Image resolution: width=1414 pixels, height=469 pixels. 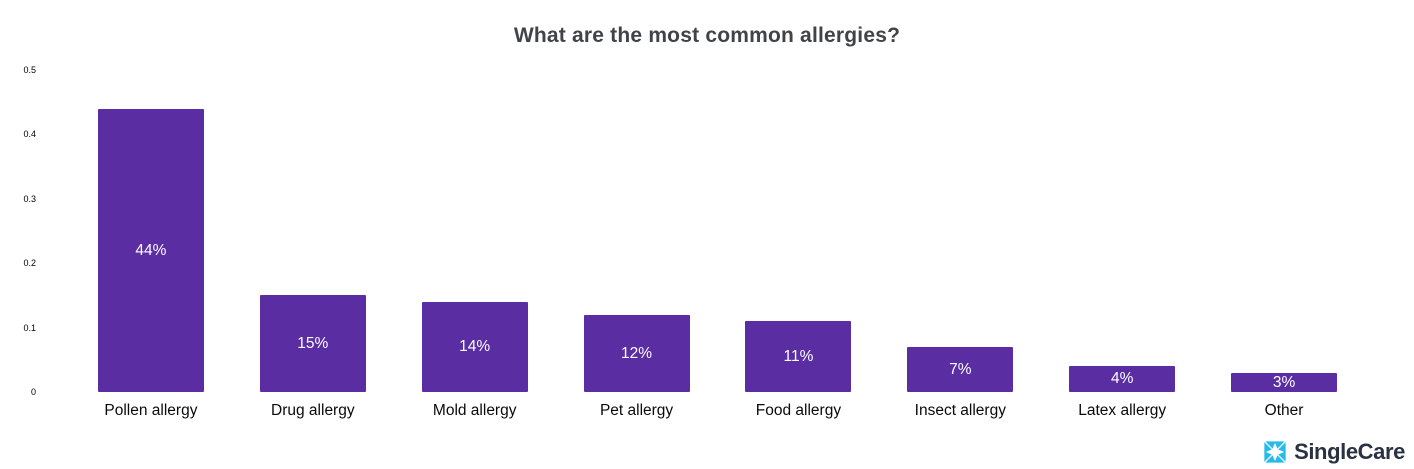 I want to click on y-axis: 0 0.1 0.2 0.3 0.4 0.5, so click(x=18, y=234).